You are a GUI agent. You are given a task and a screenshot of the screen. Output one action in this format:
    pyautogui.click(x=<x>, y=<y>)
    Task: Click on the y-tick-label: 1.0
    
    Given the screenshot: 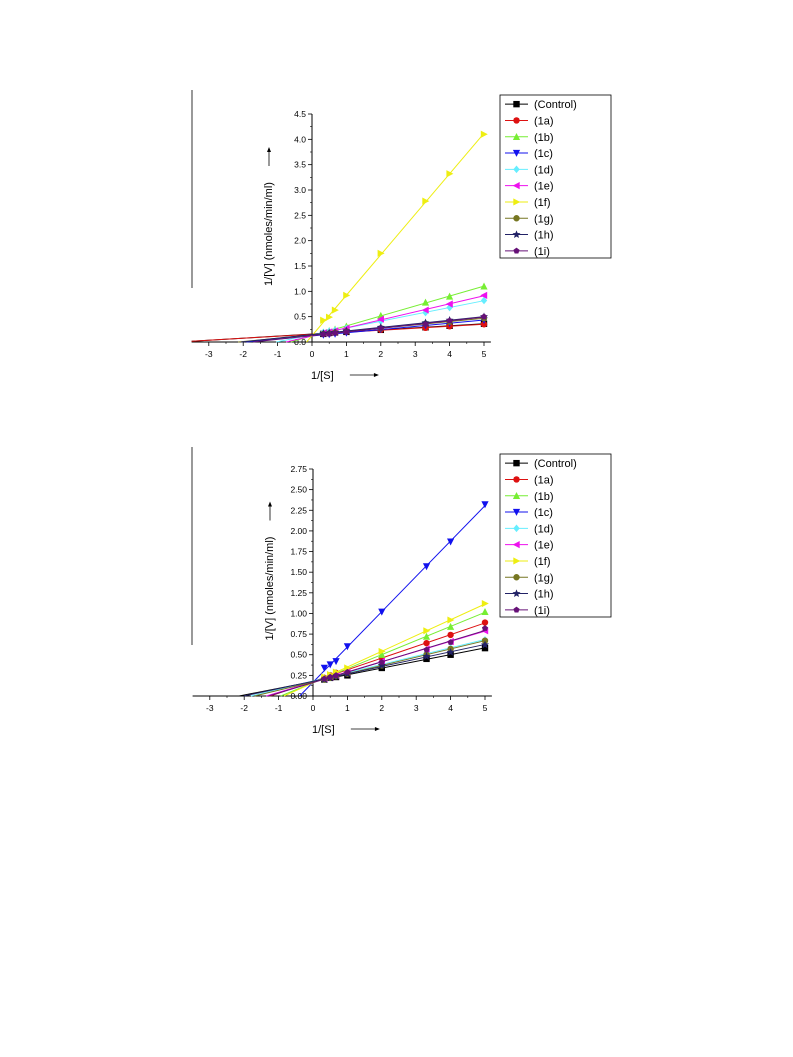 What is the action you would take?
    pyautogui.click(x=300, y=291)
    